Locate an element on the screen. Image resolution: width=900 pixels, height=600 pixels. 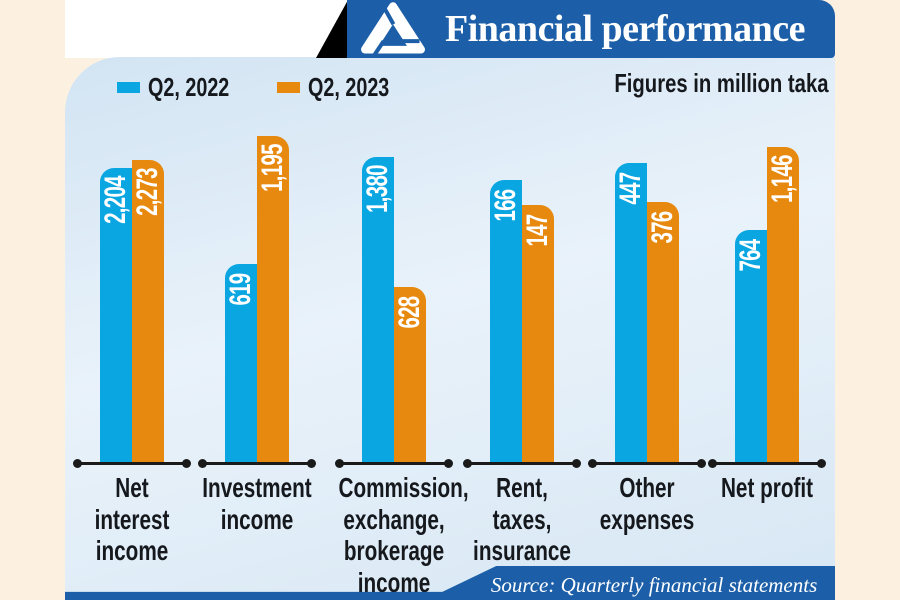
legend-swatch-orange is located at coordinates (288, 87).